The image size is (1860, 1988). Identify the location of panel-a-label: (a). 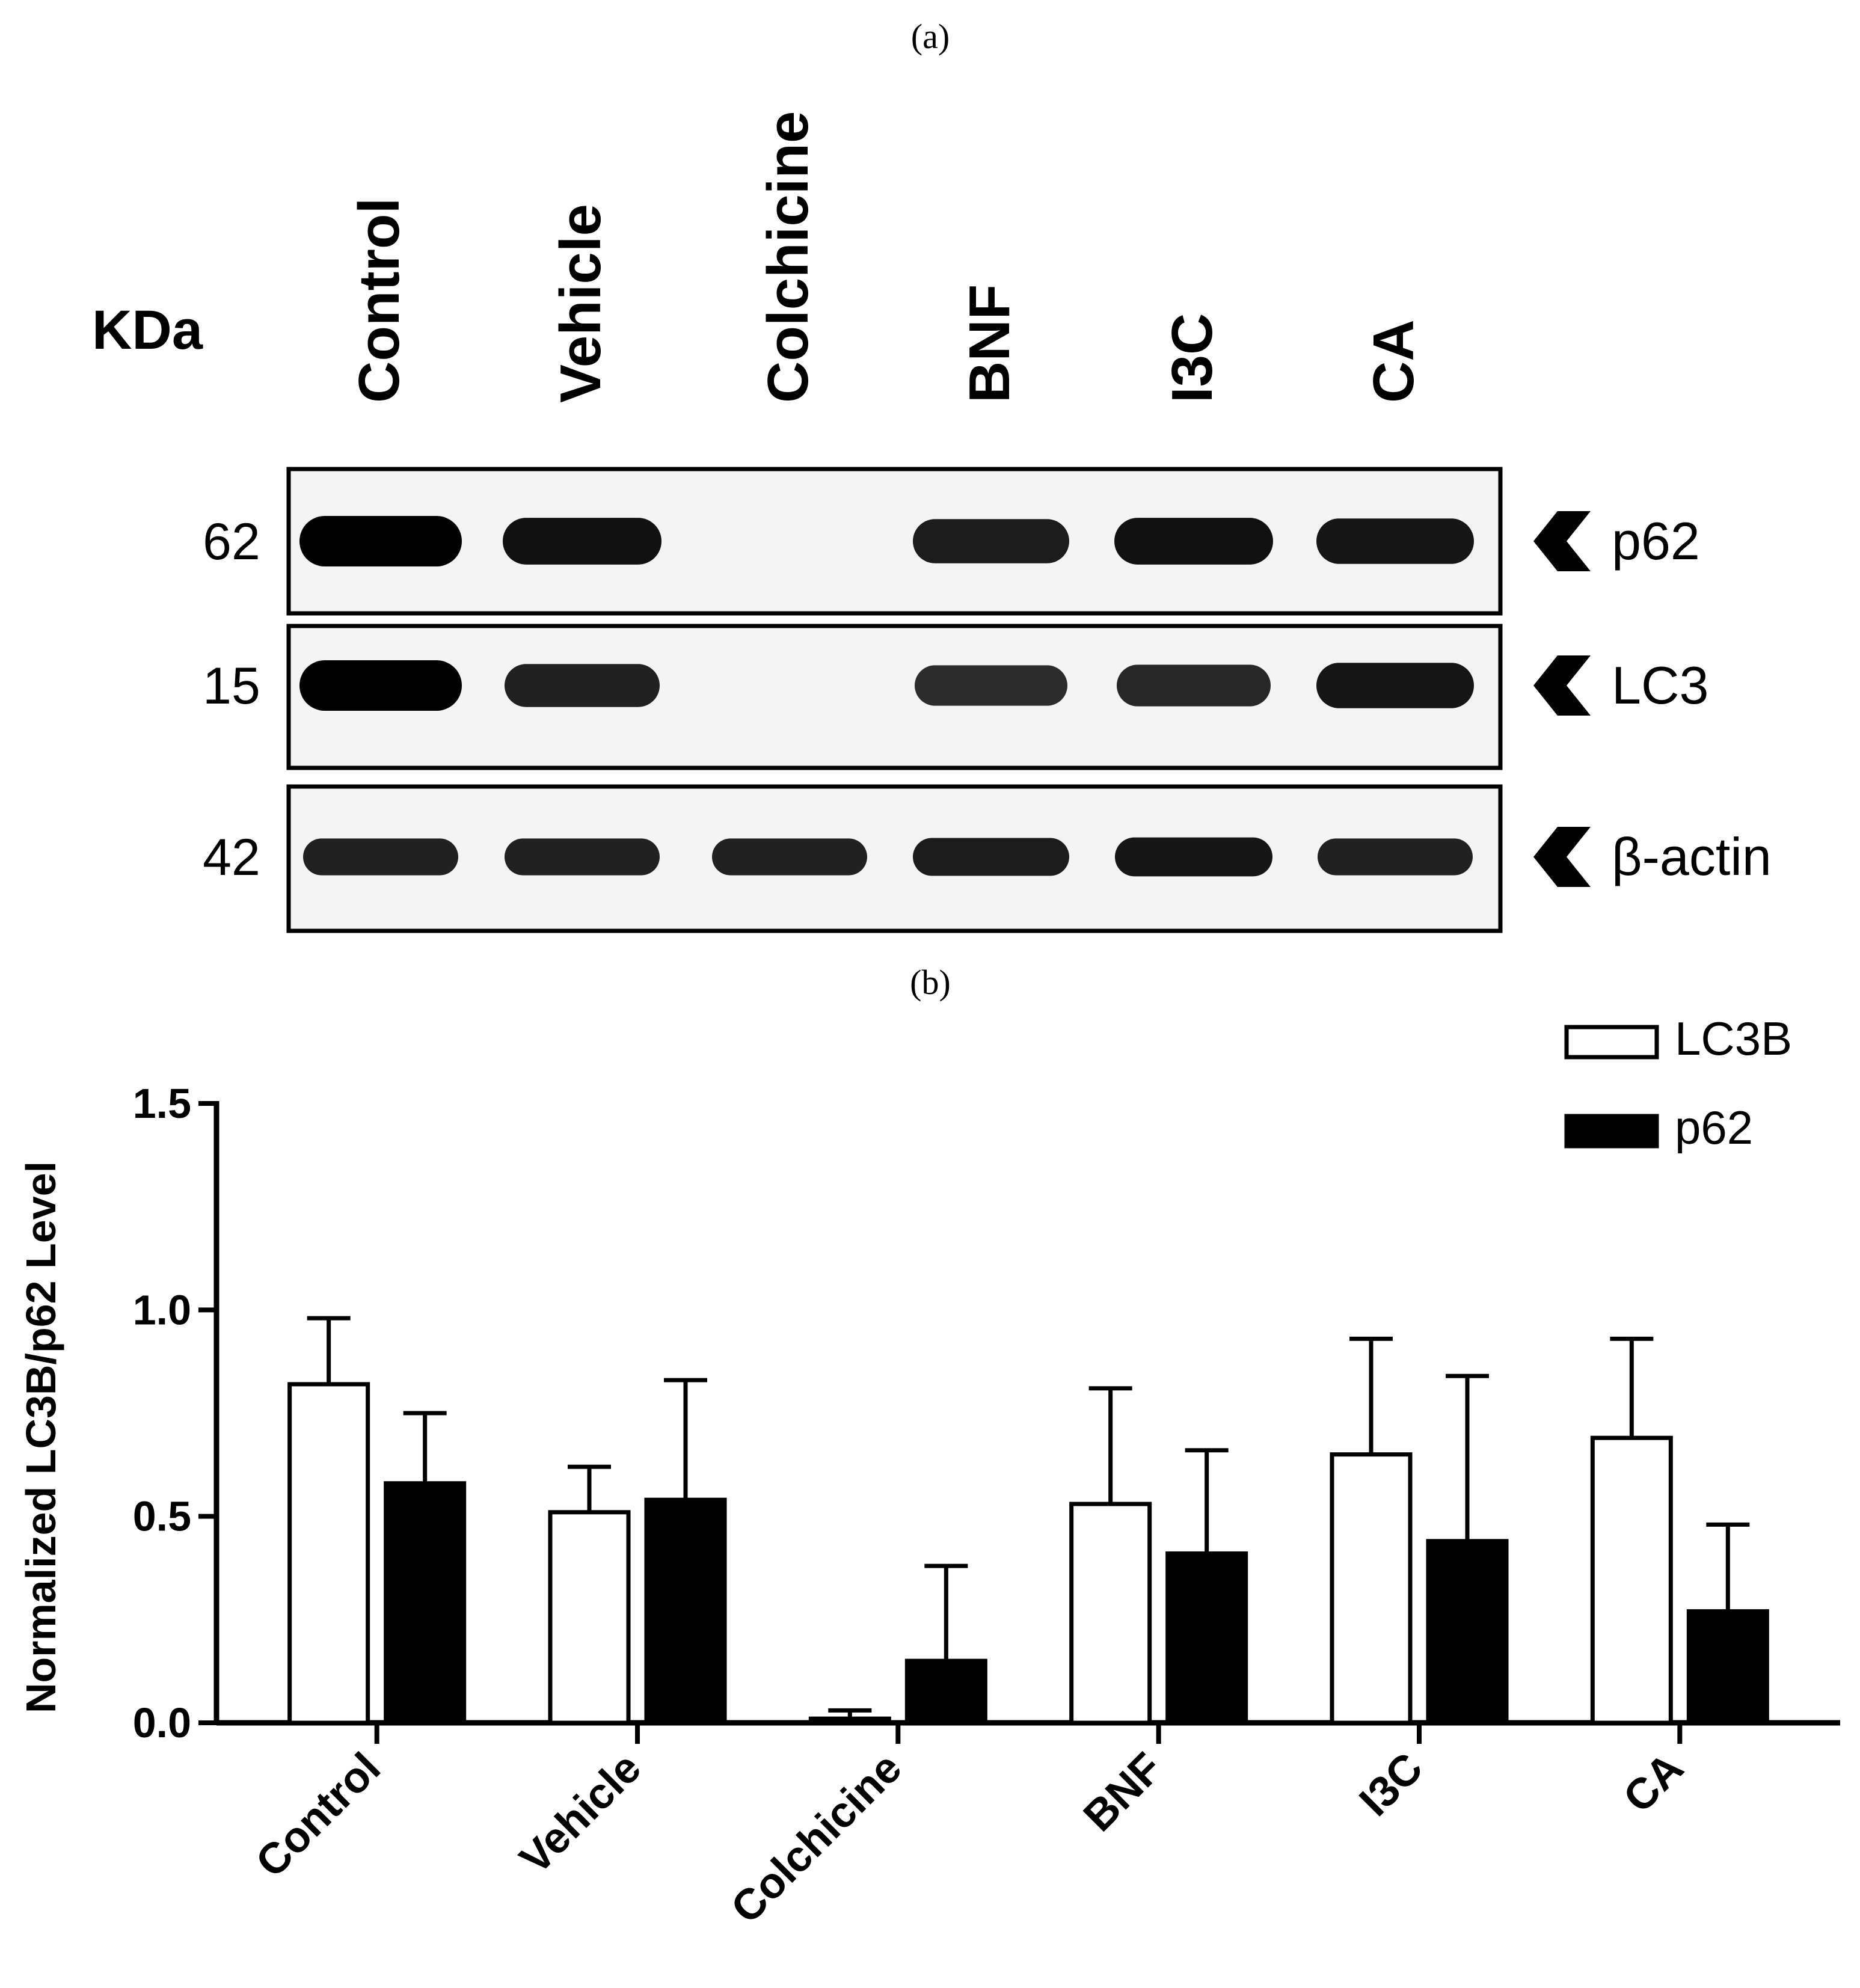
(930, 36).